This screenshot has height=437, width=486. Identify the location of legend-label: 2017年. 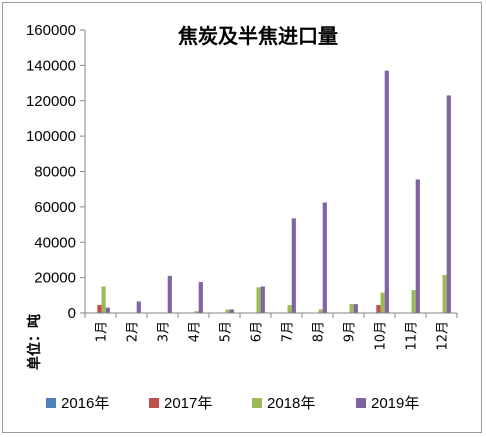
(188, 403).